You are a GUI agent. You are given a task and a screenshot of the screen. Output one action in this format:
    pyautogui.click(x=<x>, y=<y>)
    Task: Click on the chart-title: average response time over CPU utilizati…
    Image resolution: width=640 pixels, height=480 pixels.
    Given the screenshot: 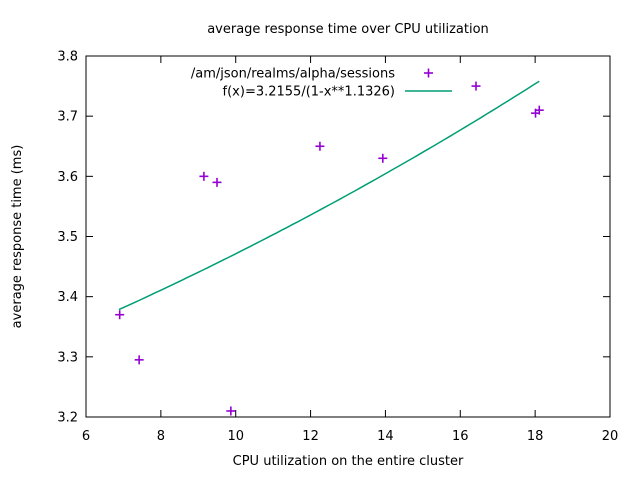 What is the action you would take?
    pyautogui.click(x=348, y=29)
    